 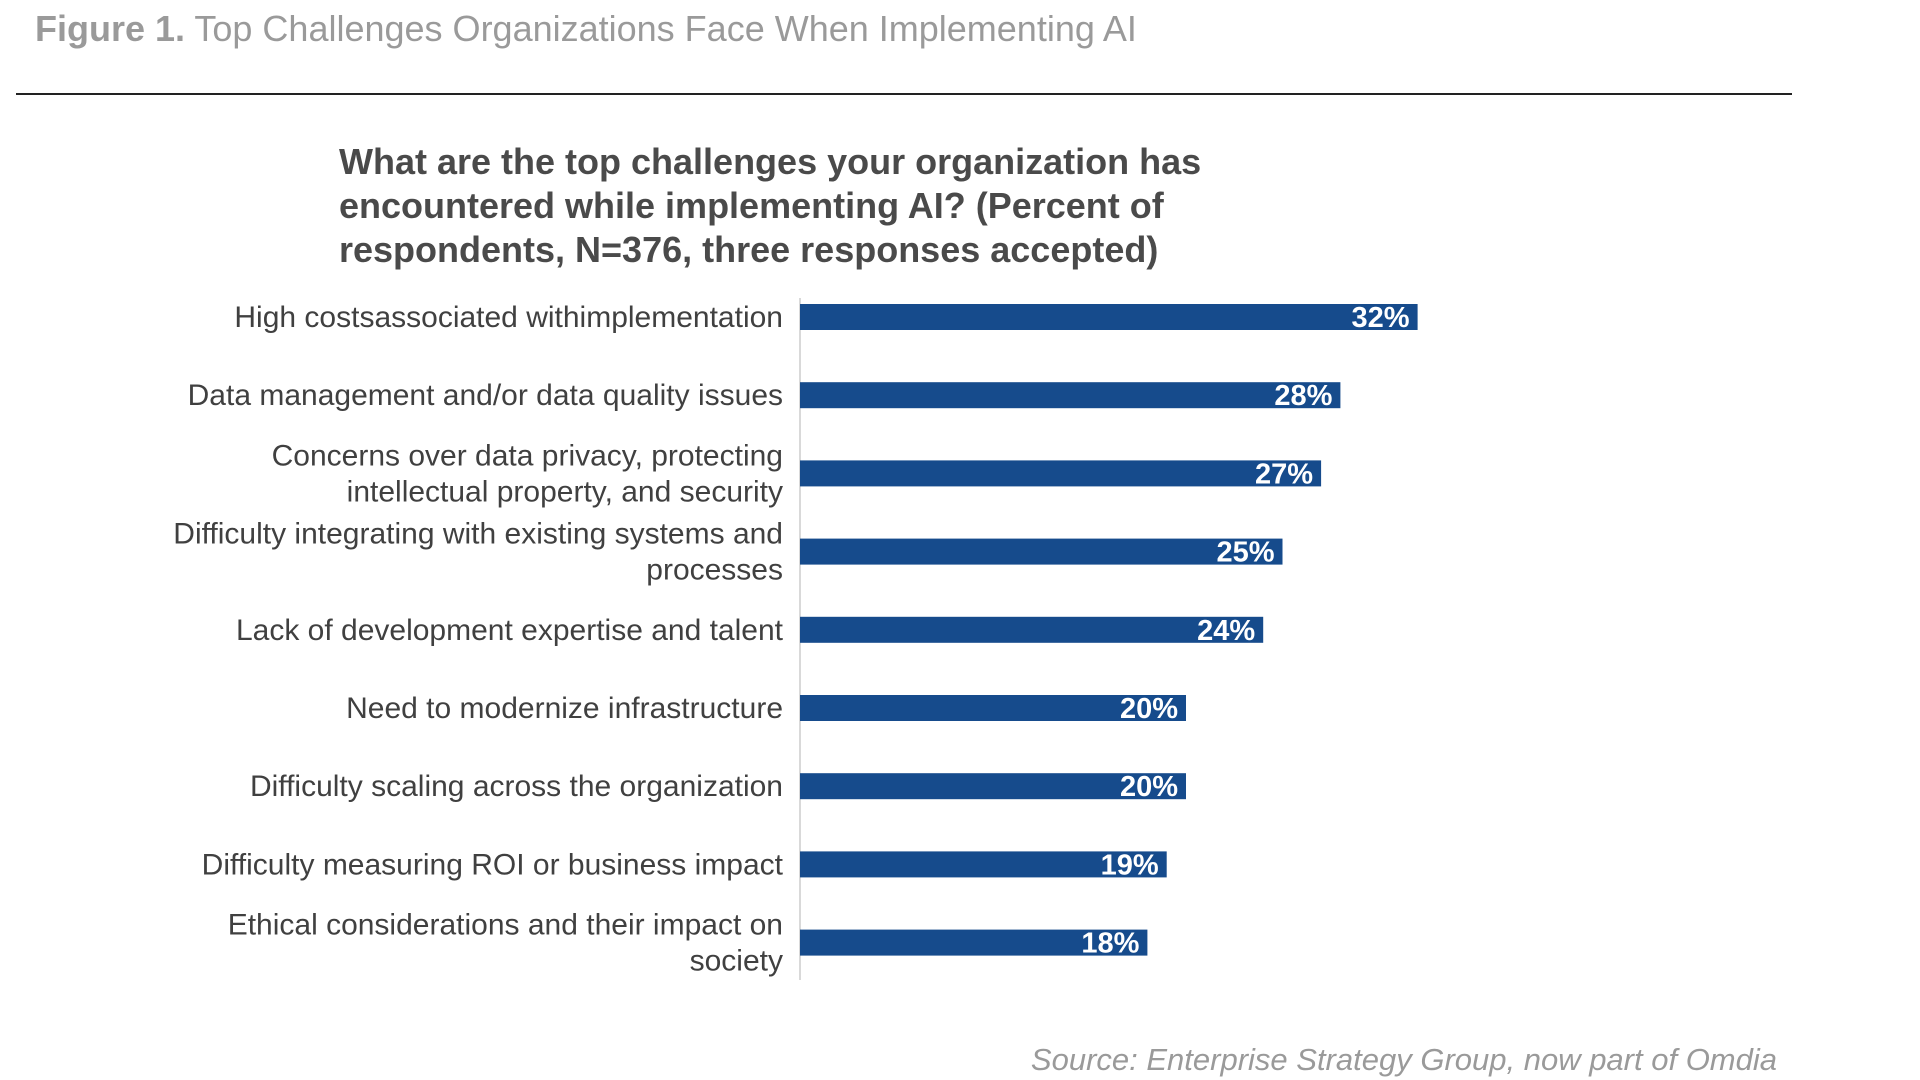 I want to click on value-label: 18%, so click(x=1110, y=944).